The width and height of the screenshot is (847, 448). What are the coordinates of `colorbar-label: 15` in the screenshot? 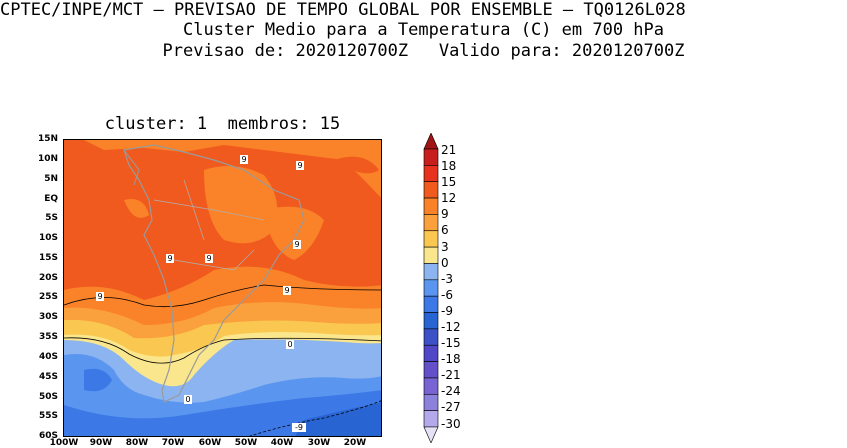 It's located at (449, 182).